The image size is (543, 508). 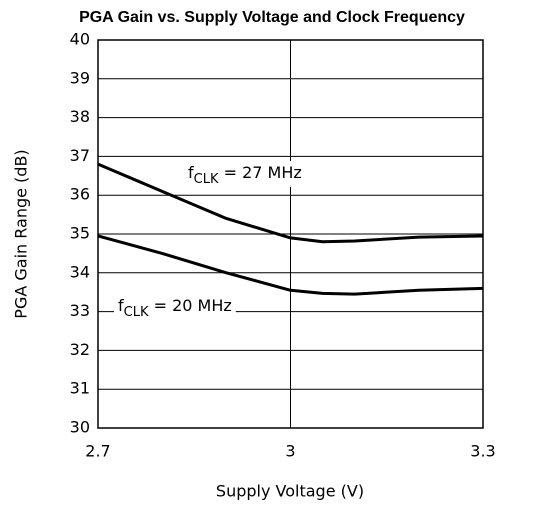 I want to click on label-part: = 20 MHz, so click(x=190, y=305).